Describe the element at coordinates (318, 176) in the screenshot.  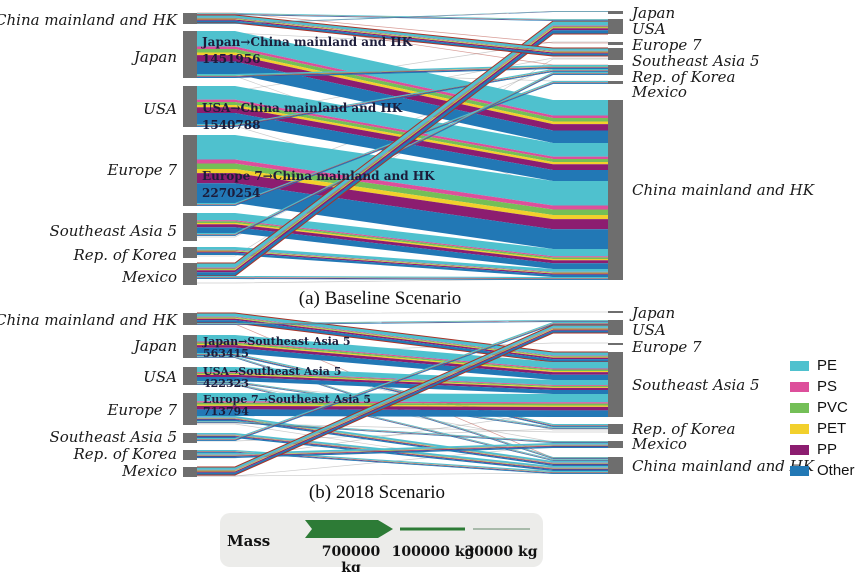
I see `flow-label: Europe 7→China mainland and HK` at that location.